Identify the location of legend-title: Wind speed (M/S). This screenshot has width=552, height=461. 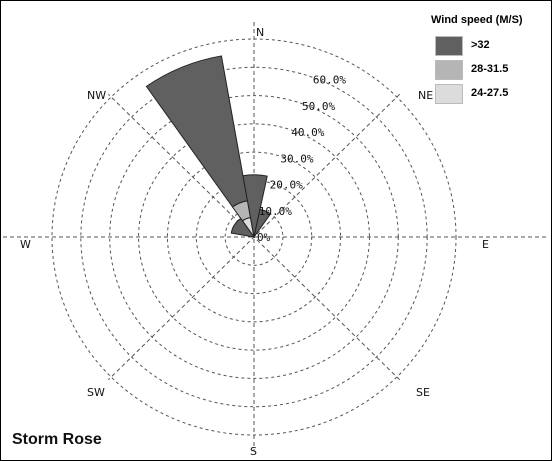
(477, 20).